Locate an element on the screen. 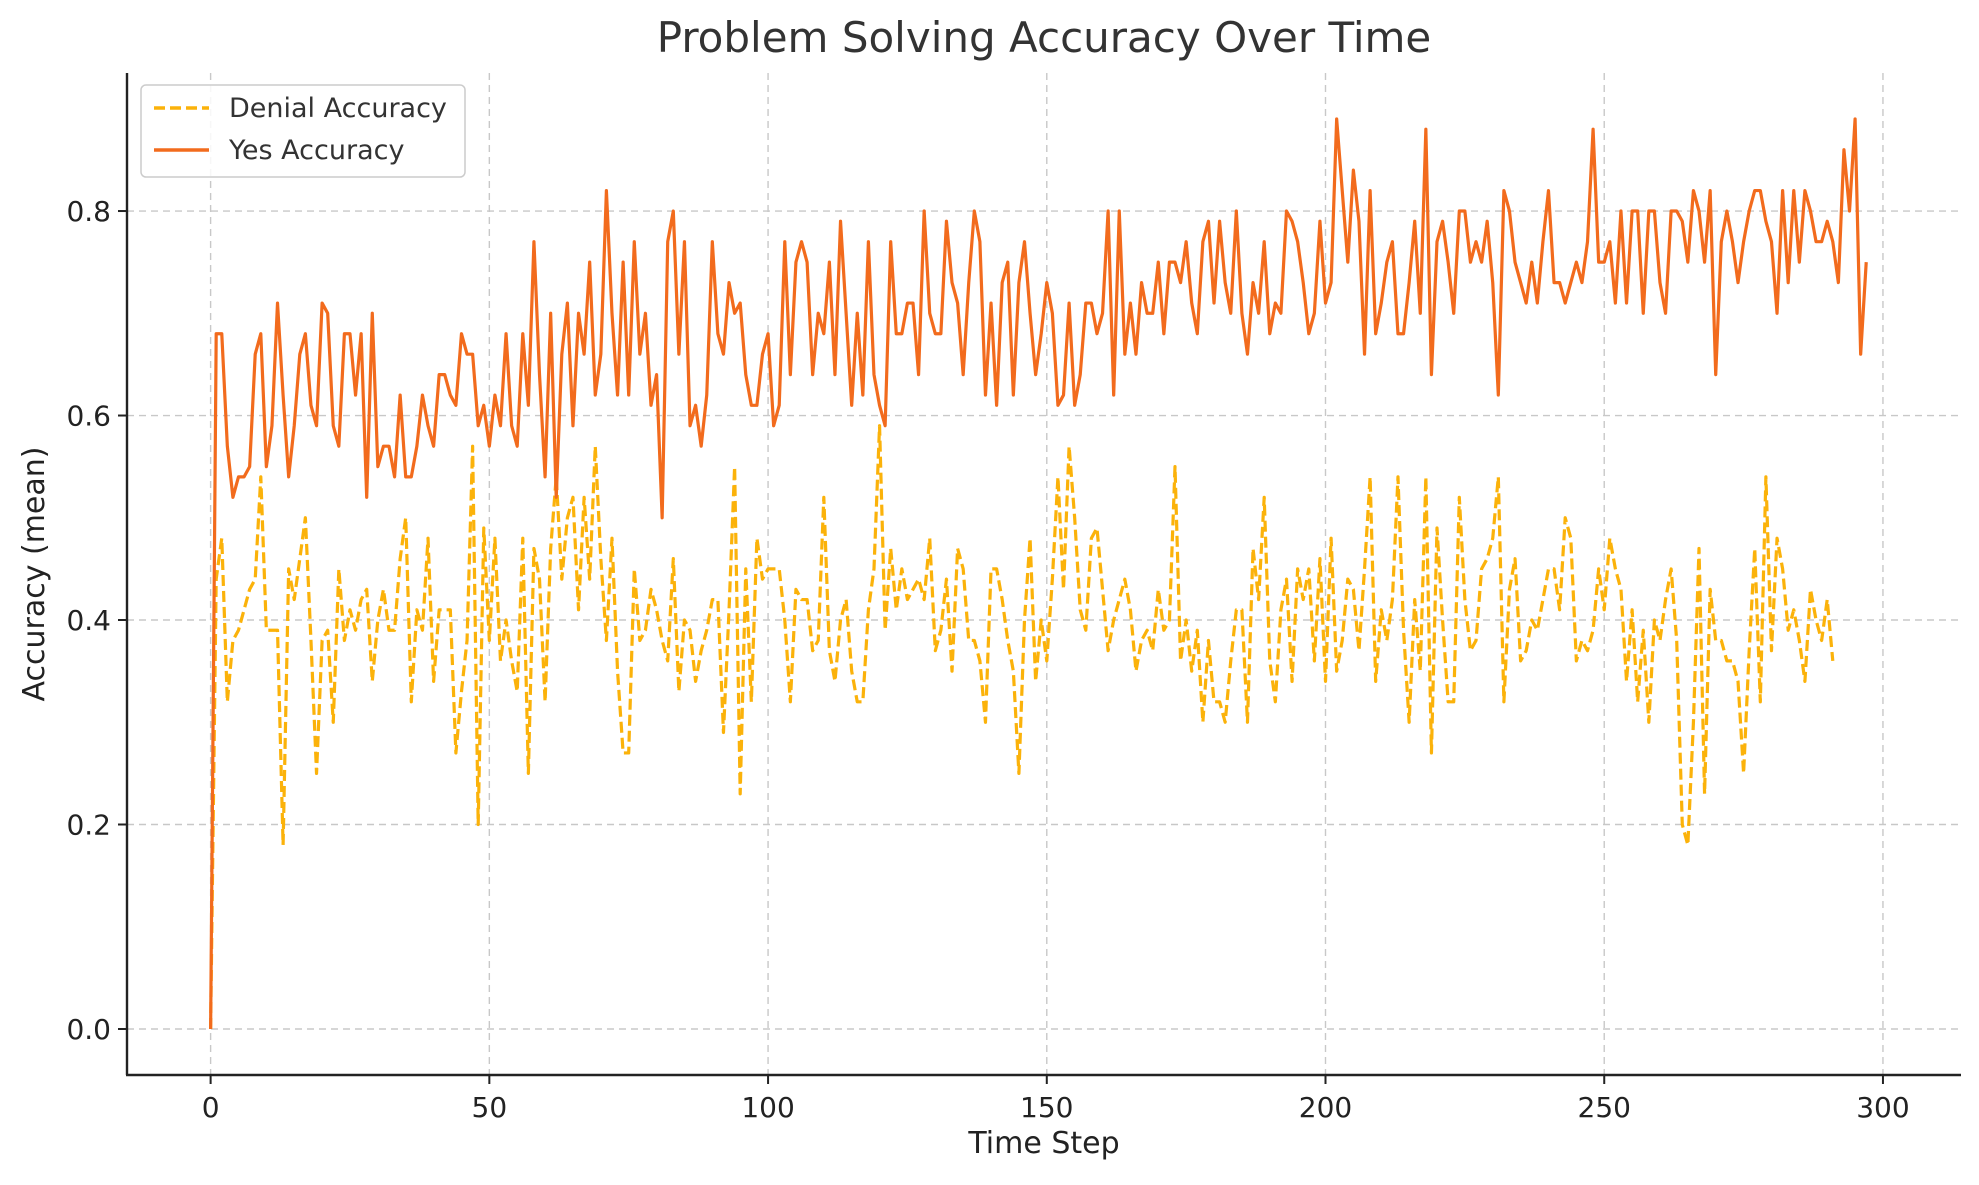  x-tick-label: 300 is located at coordinates (1882, 1107).